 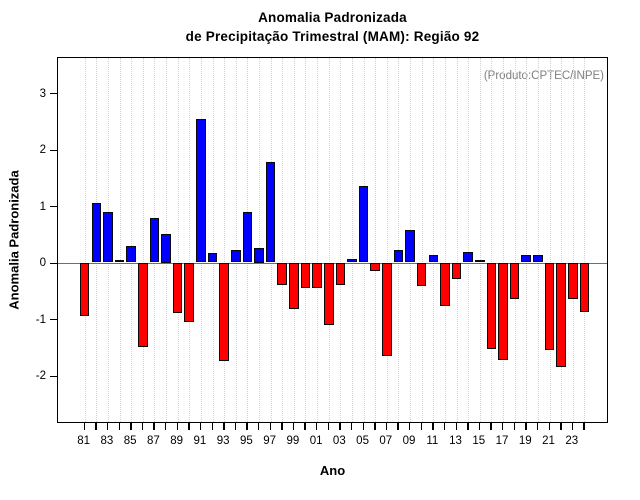 What do you see at coordinates (305, 275) in the screenshot?
I see `bar-2000` at bounding box center [305, 275].